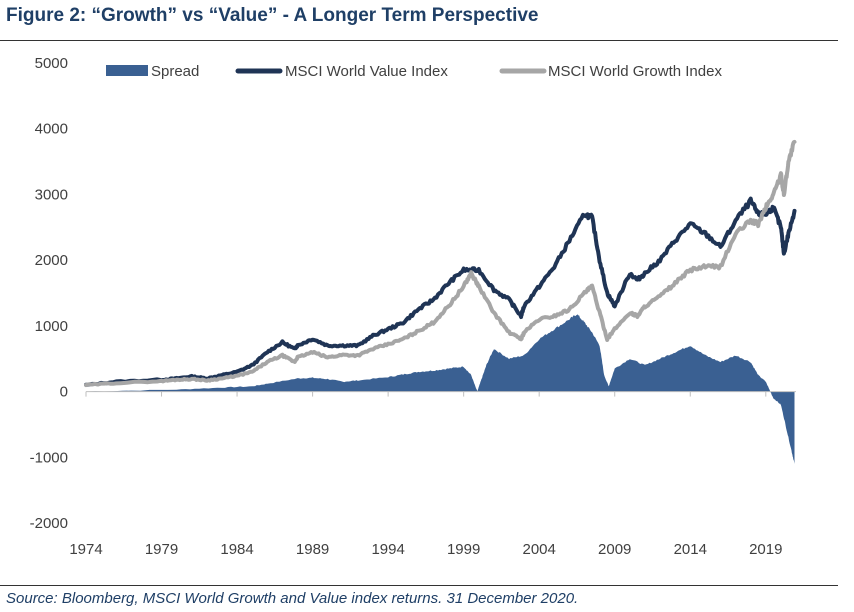 The width and height of the screenshot is (854, 612). Describe the element at coordinates (463, 549) in the screenshot. I see `x-tick-label: 1999` at that location.